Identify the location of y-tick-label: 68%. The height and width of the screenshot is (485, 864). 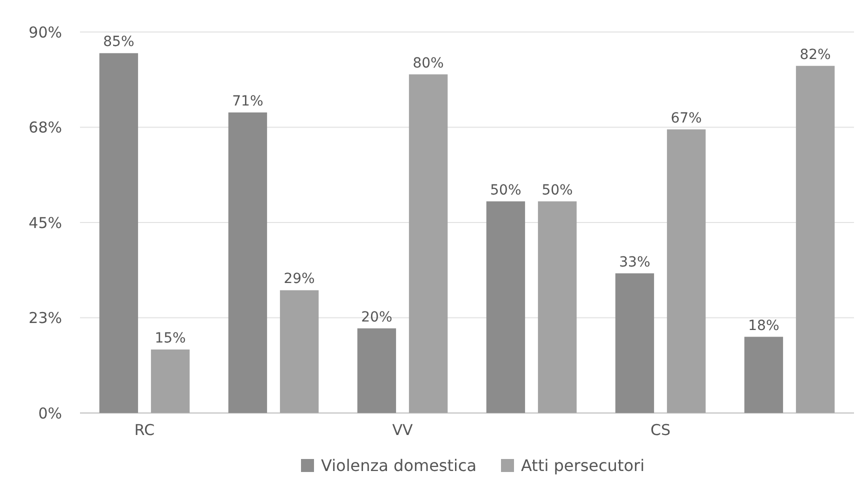
(45, 127).